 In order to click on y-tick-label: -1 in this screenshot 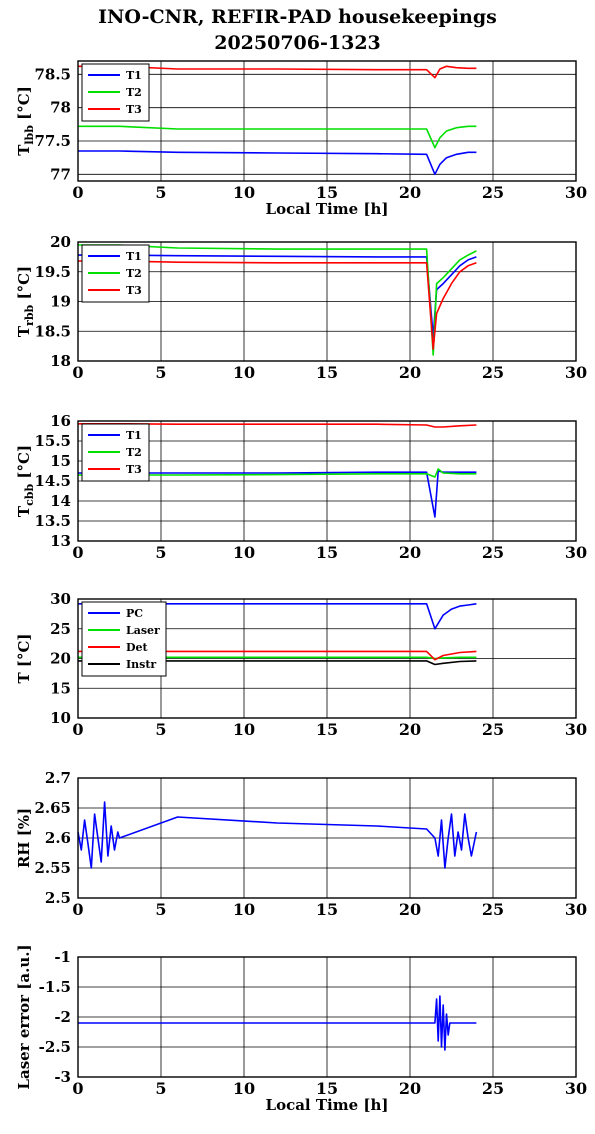, I will do `click(62, 957)`.